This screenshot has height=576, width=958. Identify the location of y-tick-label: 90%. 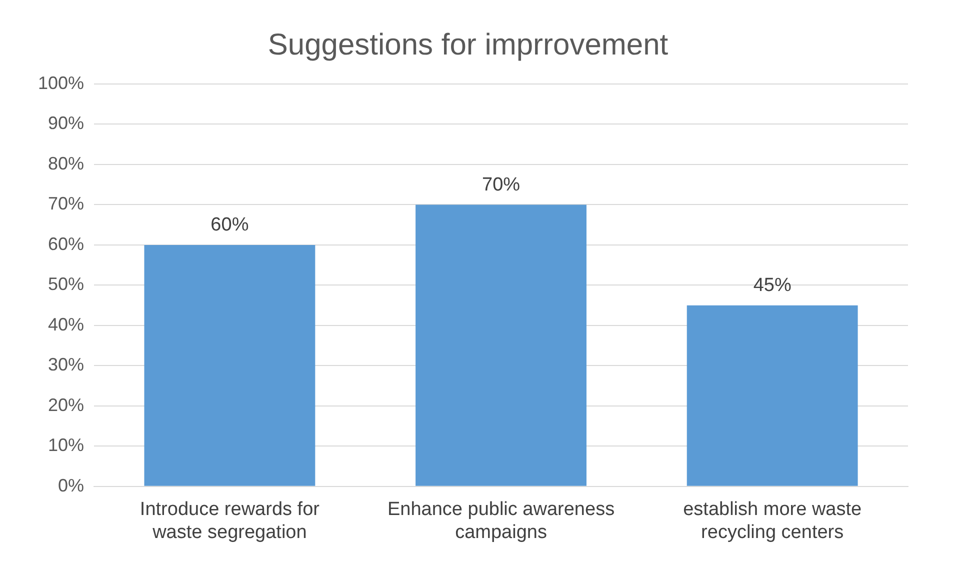
(66, 123).